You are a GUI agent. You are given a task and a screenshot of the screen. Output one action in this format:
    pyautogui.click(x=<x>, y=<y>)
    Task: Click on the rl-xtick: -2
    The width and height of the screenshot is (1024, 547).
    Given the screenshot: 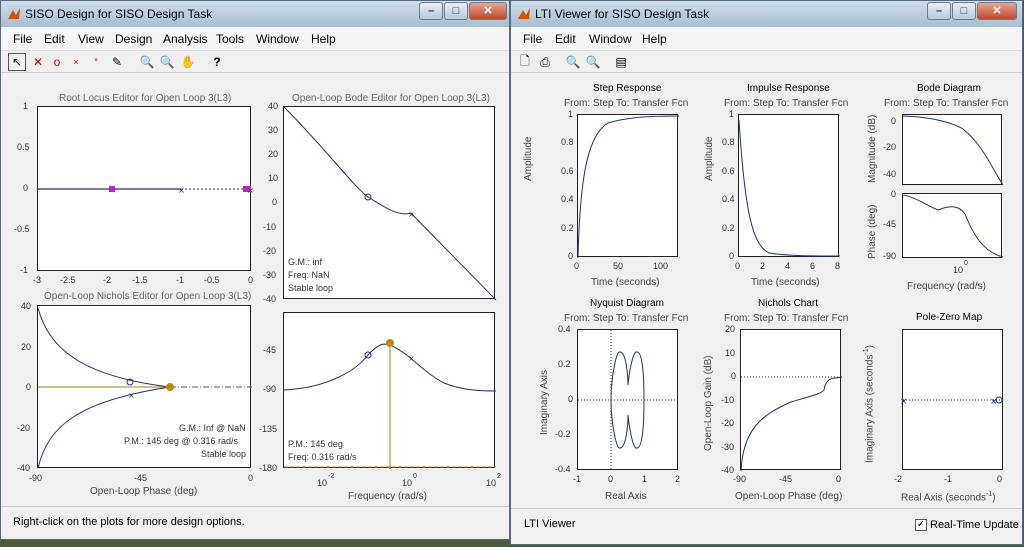 What is the action you would take?
    pyautogui.click(x=107, y=280)
    